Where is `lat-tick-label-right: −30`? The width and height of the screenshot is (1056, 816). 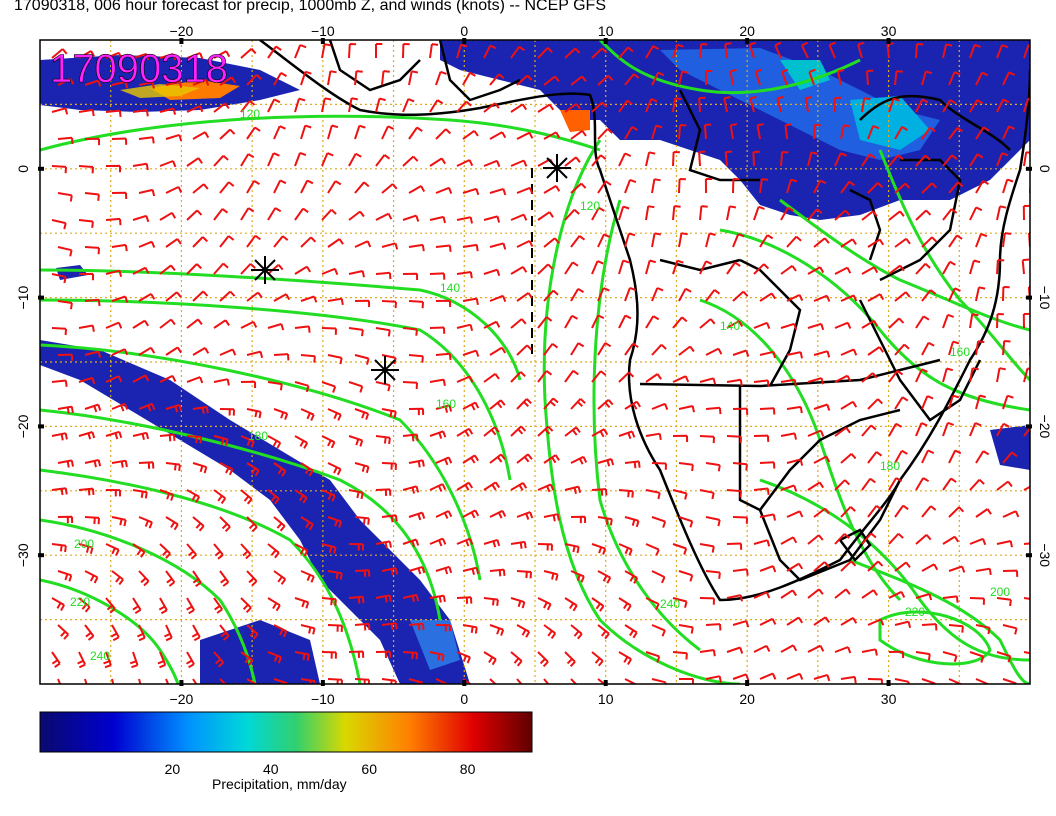
lat-tick-label-right: −30 is located at coordinates (1045, 555).